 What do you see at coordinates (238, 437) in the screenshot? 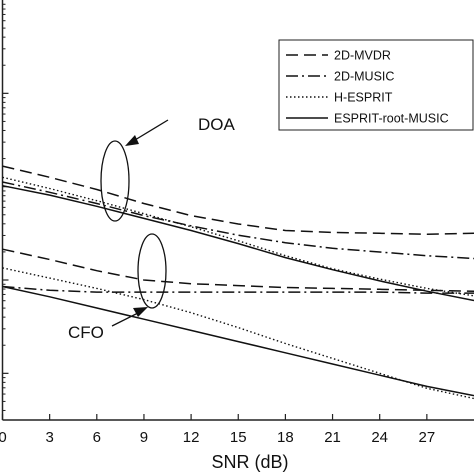
I see `x-tick-label: 15` at bounding box center [238, 437].